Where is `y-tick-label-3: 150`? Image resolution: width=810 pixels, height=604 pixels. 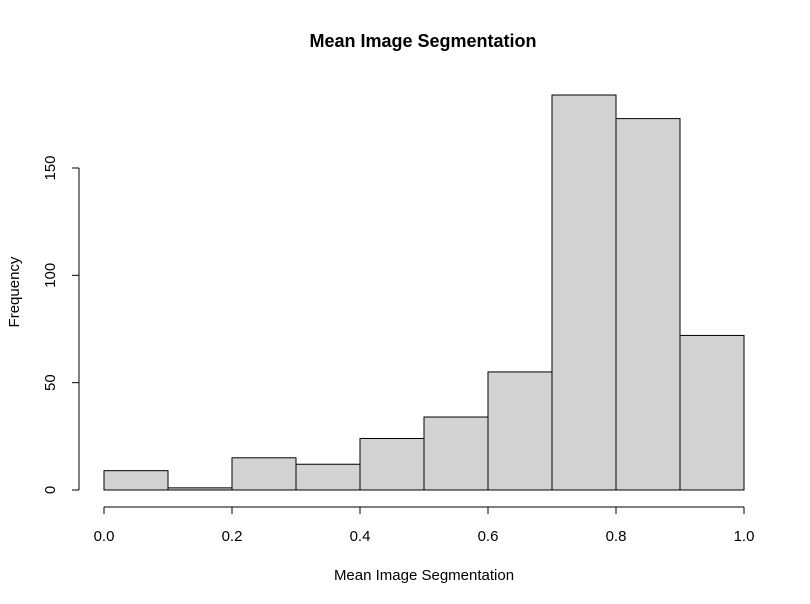 y-tick-label-3: 150 is located at coordinates (50, 167).